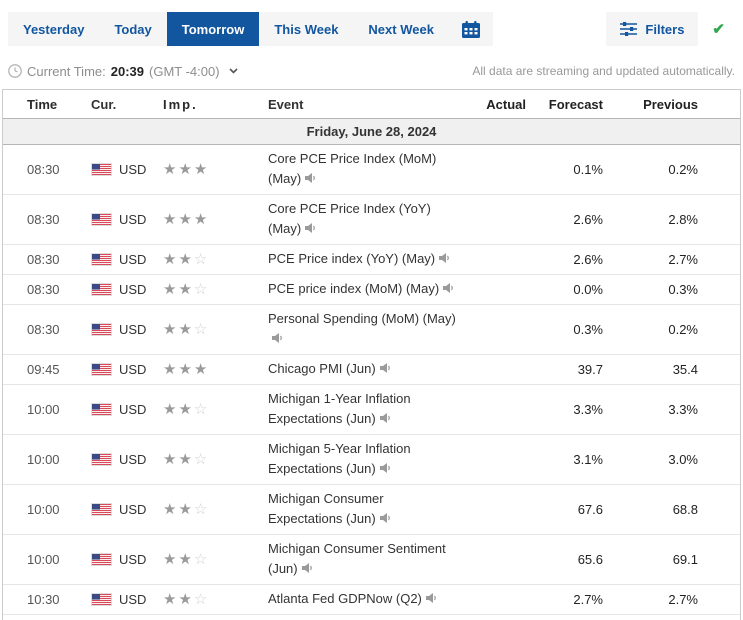  I want to click on event-link: Chicago PMI (Jun), so click(364, 369).